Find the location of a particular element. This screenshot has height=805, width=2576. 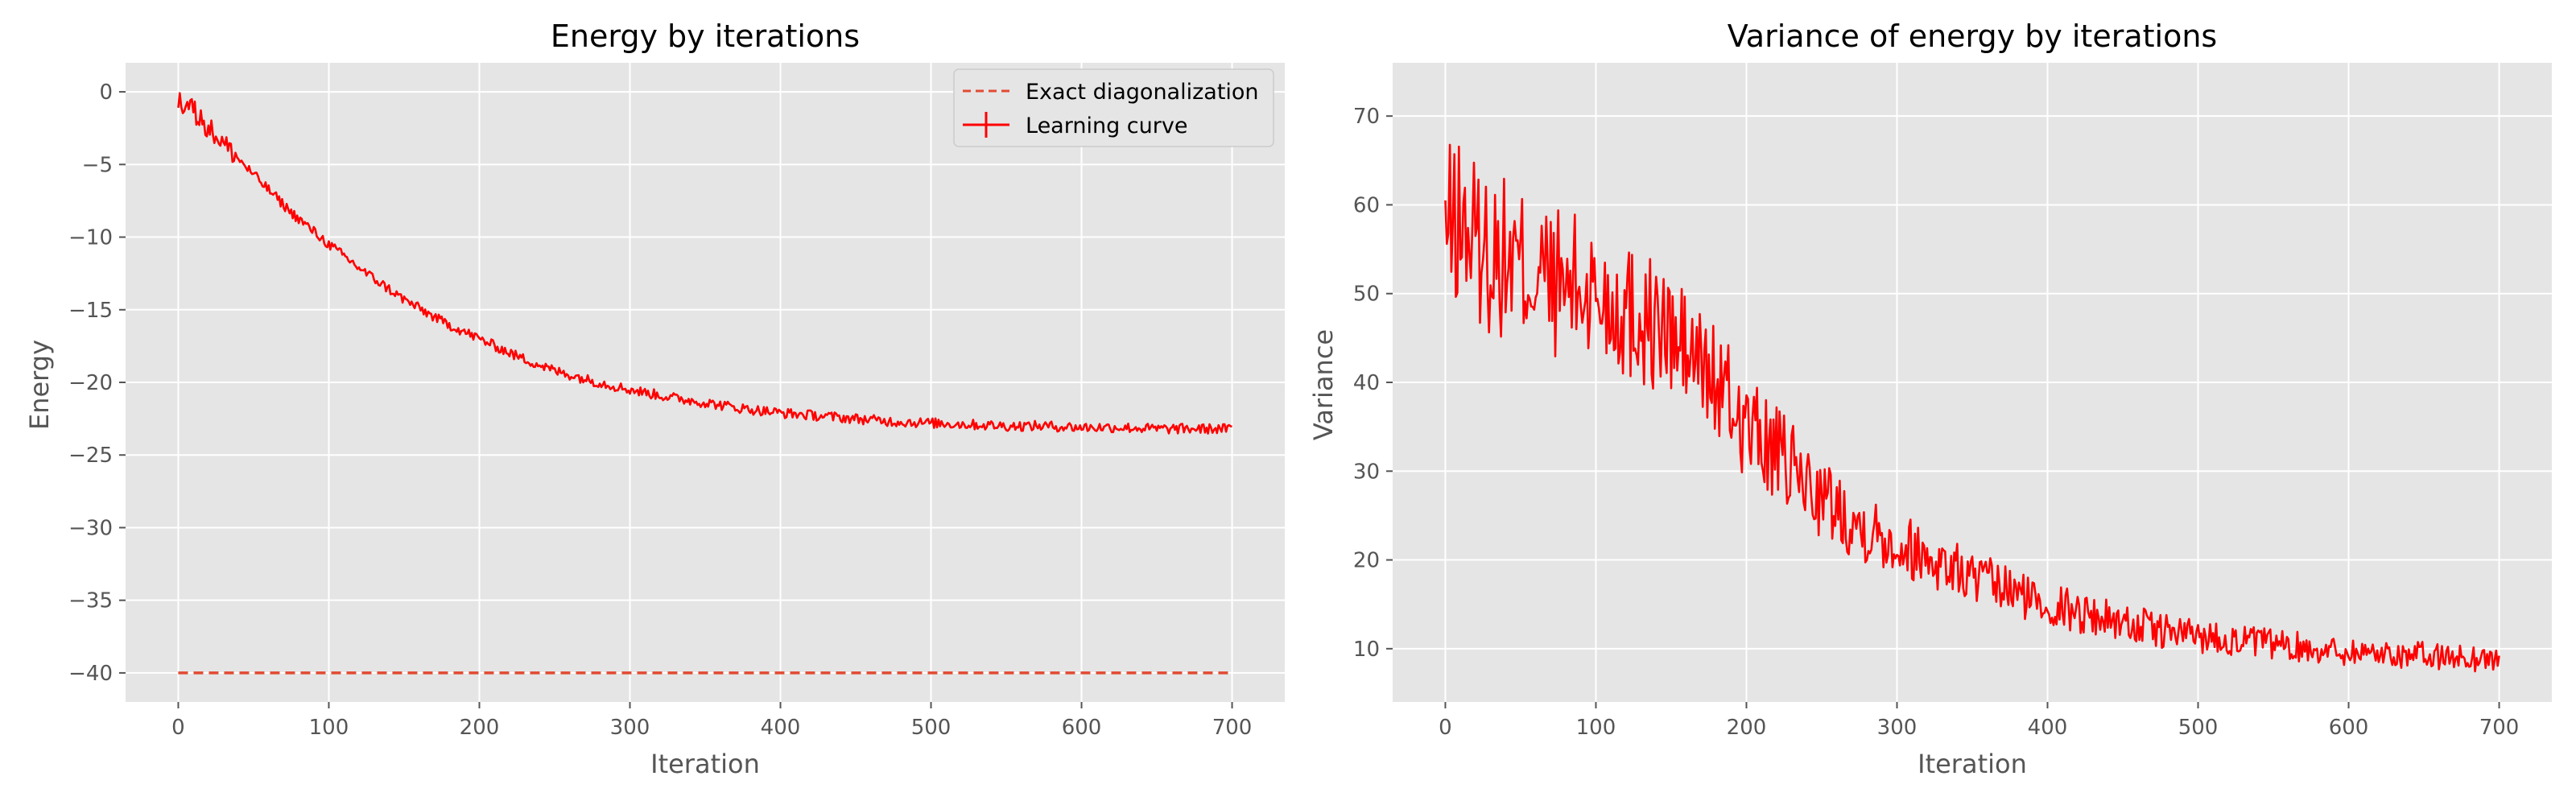

y-tick-label: −5 is located at coordinates (97, 165).